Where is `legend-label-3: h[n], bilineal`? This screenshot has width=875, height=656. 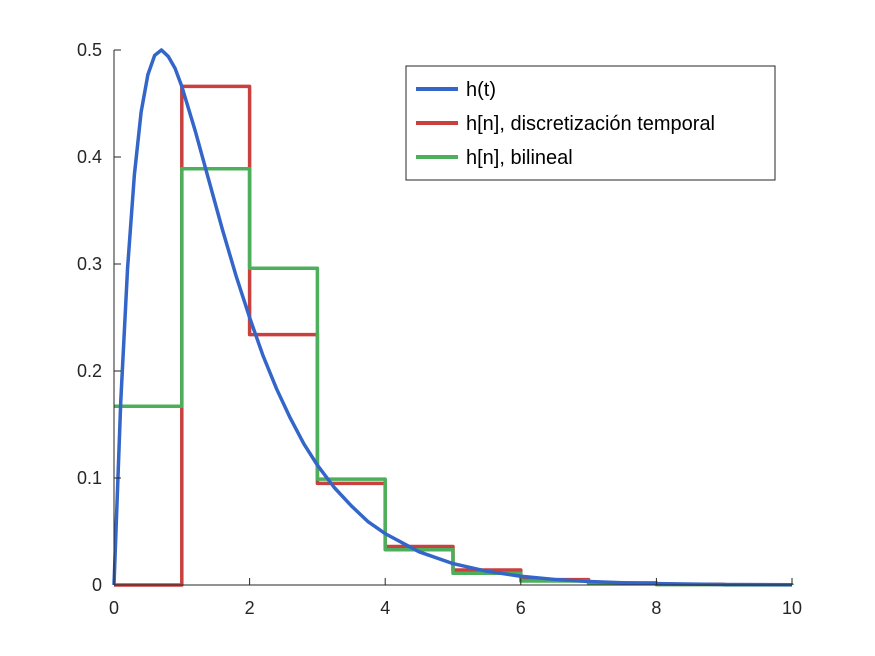 legend-label-3: h[n], bilineal is located at coordinates (519, 158).